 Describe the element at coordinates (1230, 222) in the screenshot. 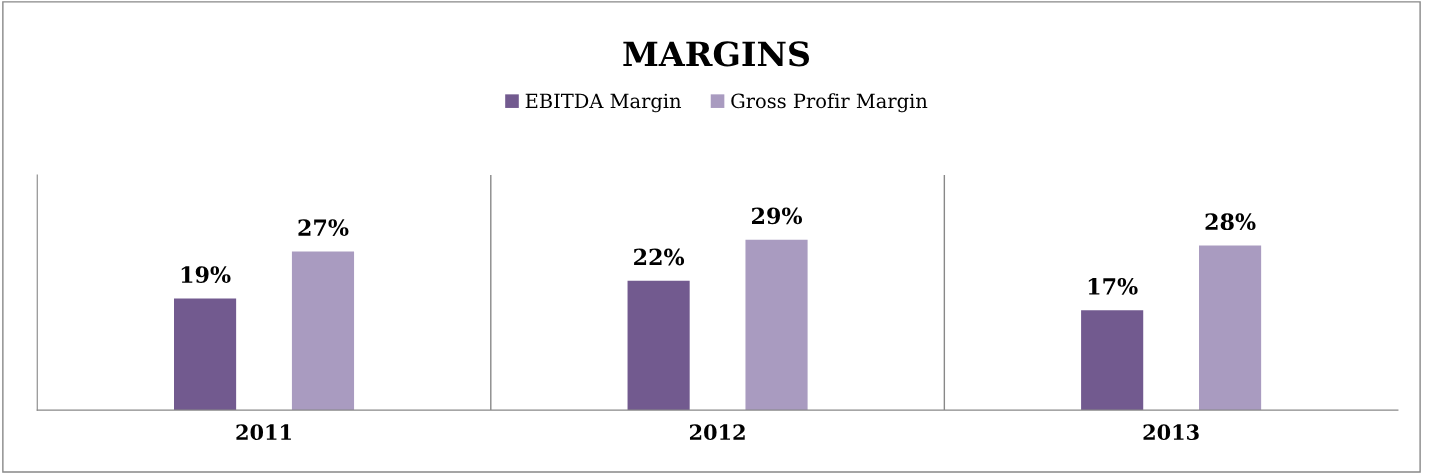

I see `data-label: 28%` at that location.